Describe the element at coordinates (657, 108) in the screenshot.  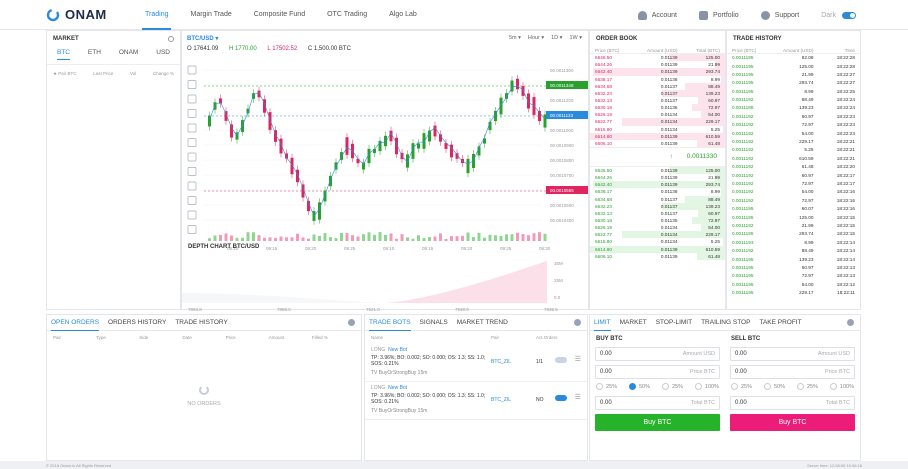
I see `ask-row: 6630.18 0.01136 72.97` at that location.